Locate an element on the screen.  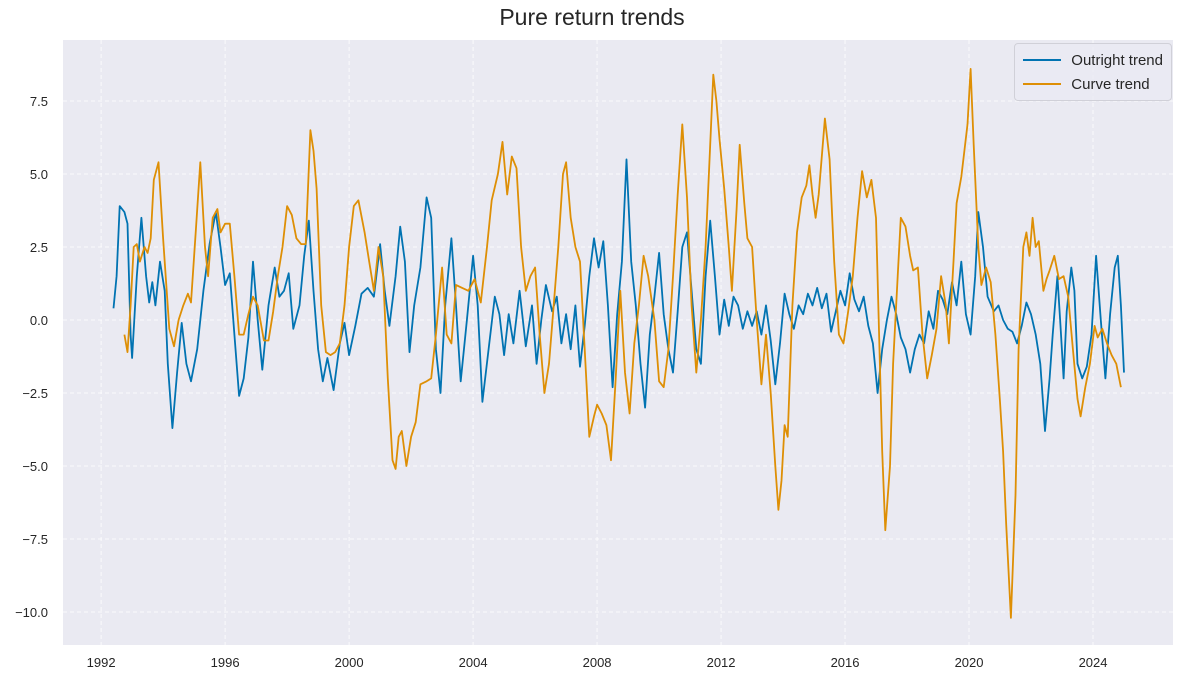
legend-item-curve: Curve trend is located at coordinates (1093, 84).